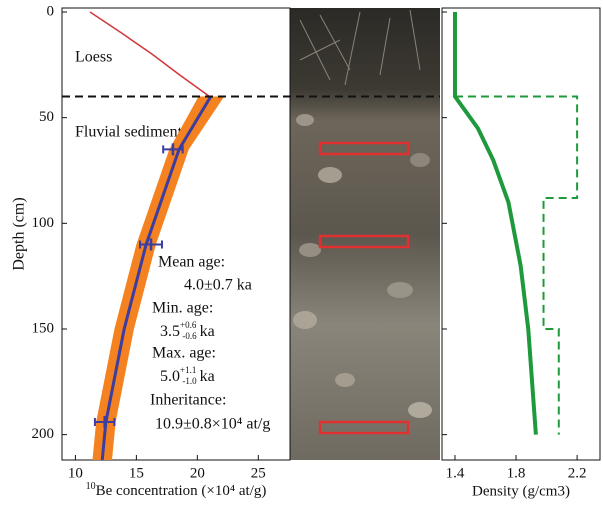 This screenshot has width=603, height=511. I want to click on x-tick-label: 25, so click(258, 473).